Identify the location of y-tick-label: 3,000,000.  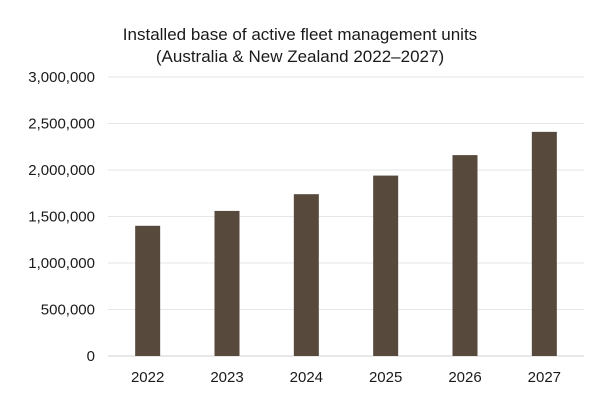
(61, 77).